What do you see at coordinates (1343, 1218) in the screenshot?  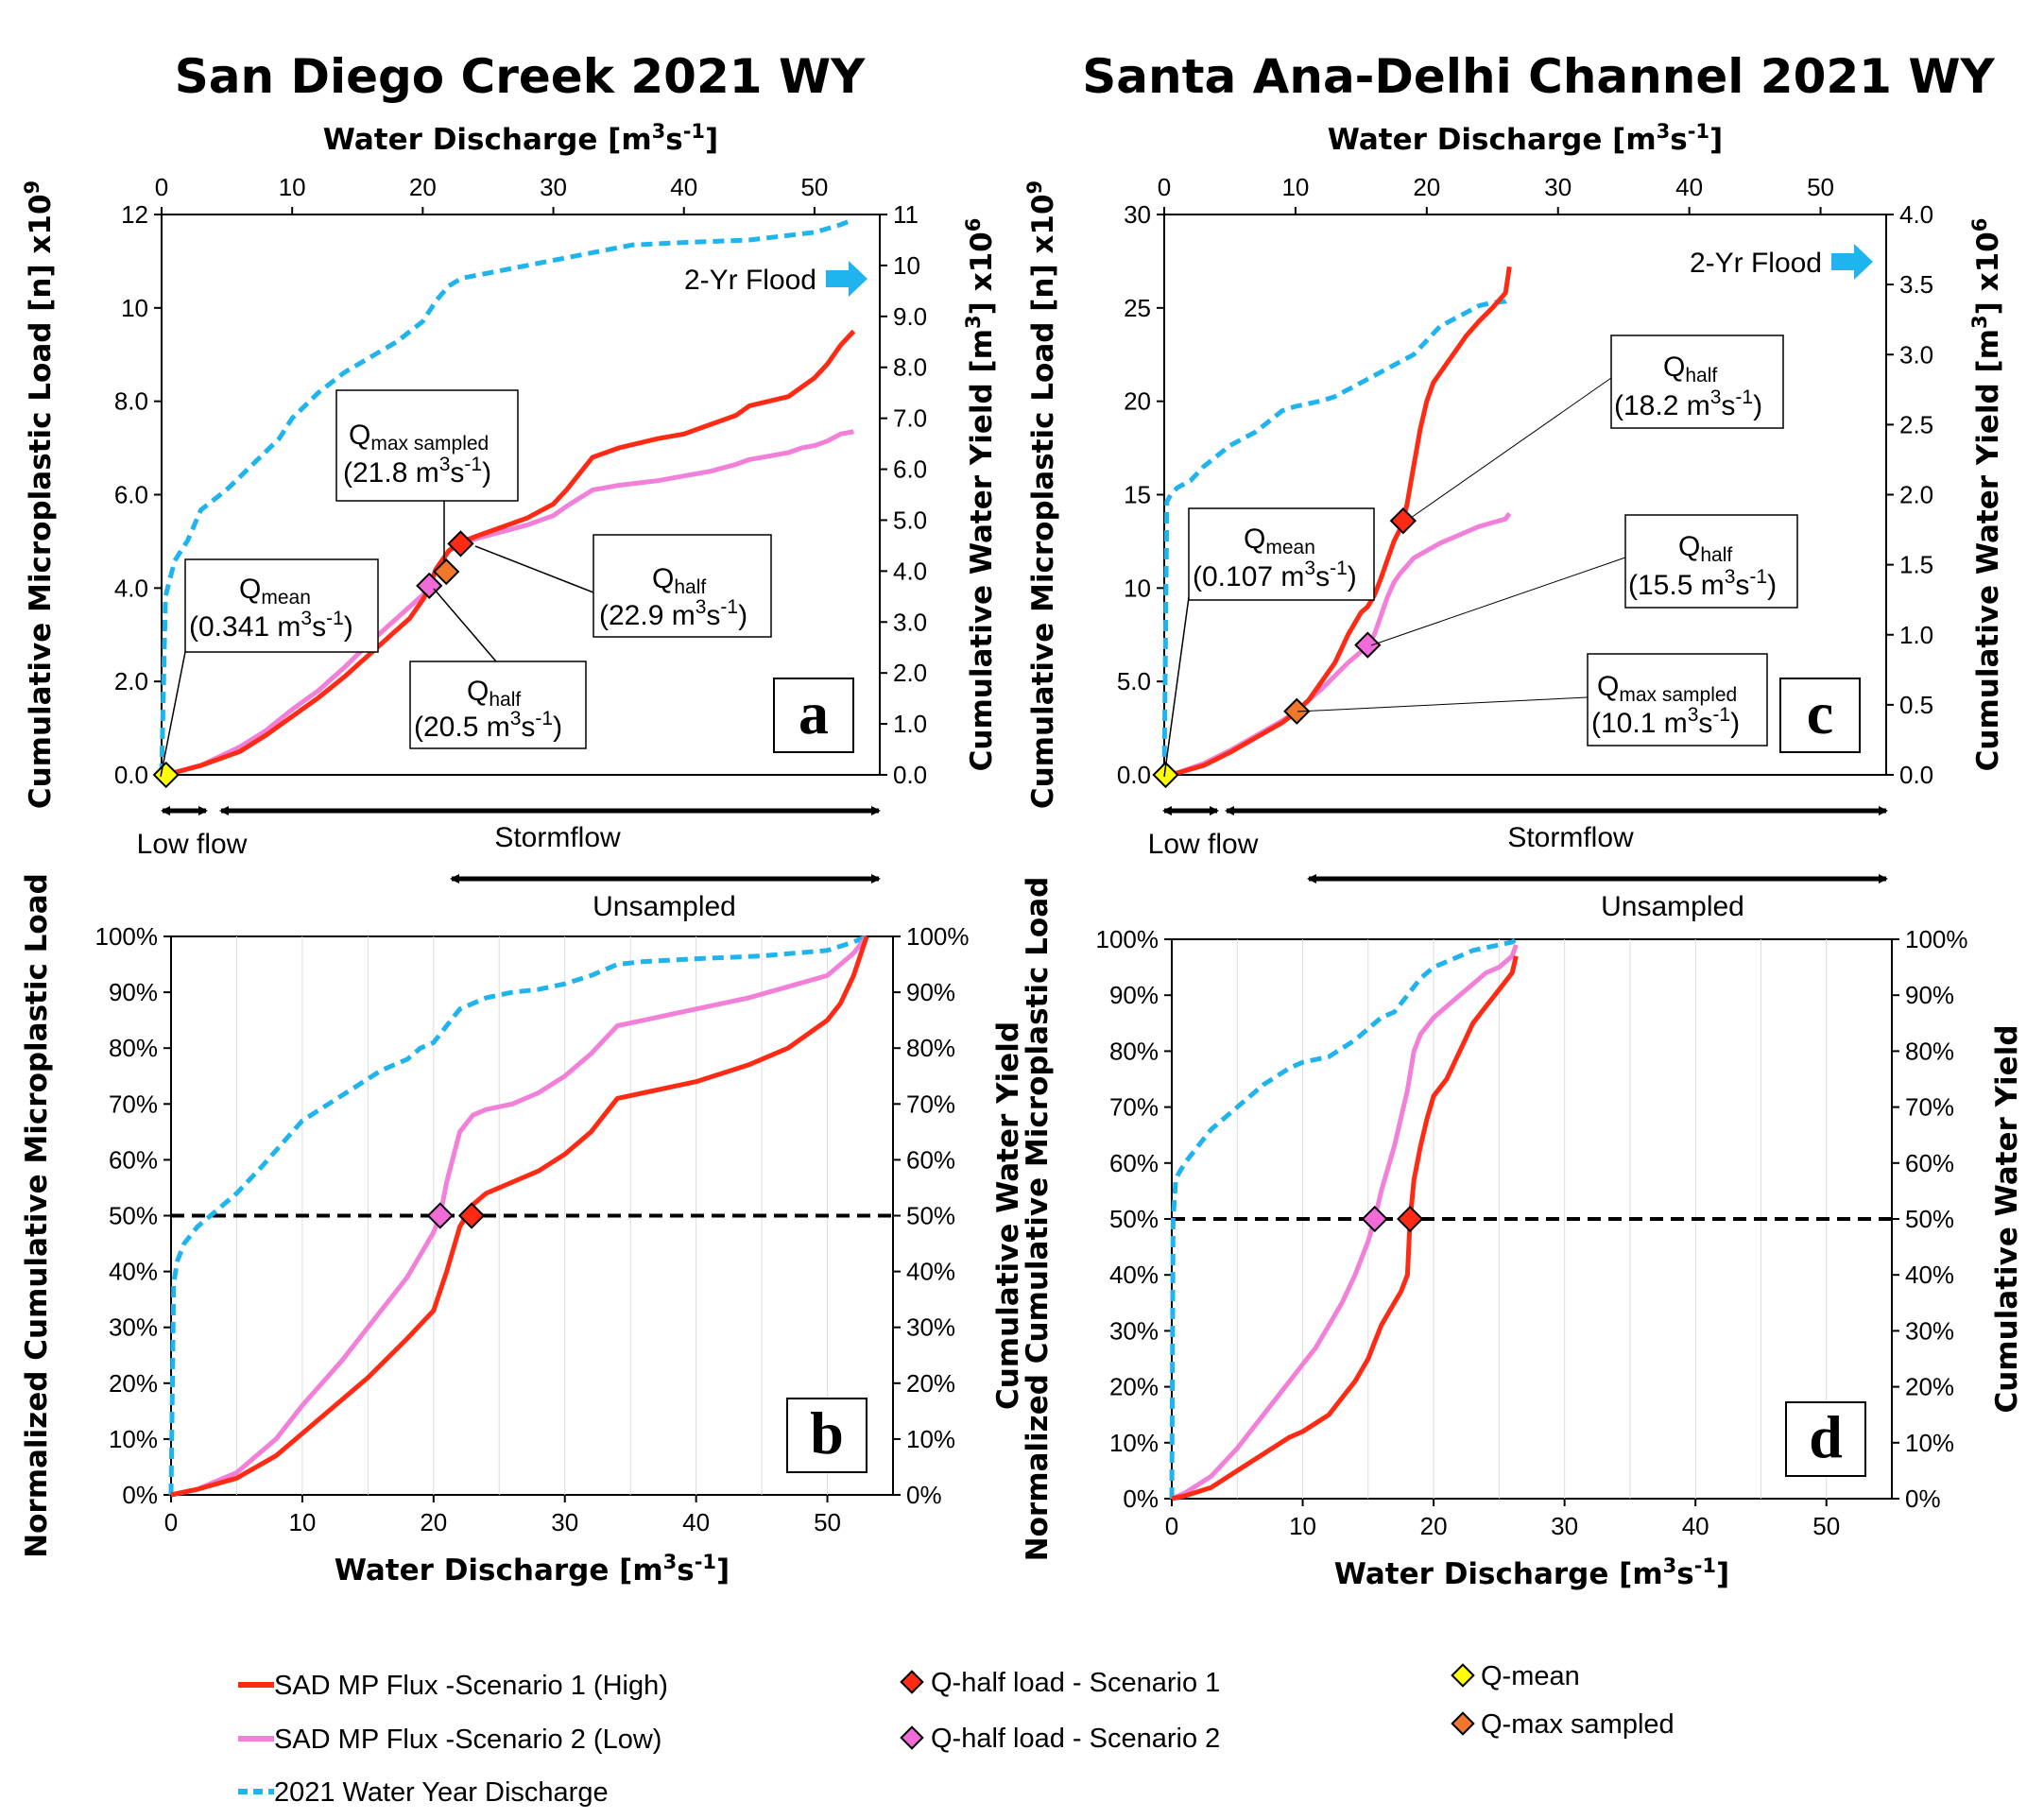 I see `series-discharge-line` at bounding box center [1343, 1218].